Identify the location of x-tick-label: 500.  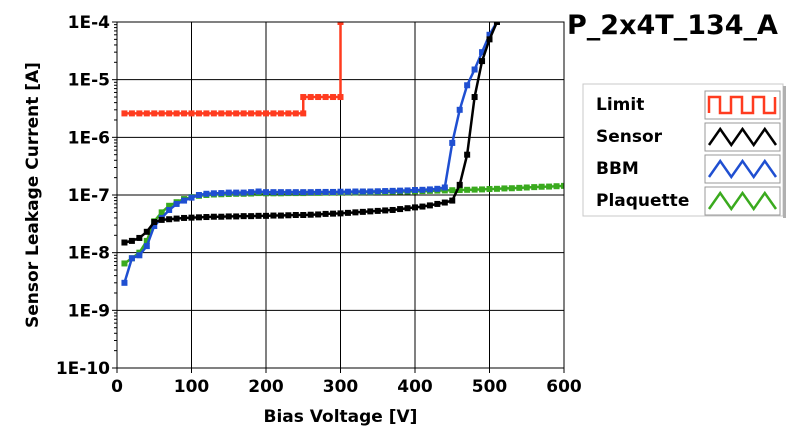
(490, 387).